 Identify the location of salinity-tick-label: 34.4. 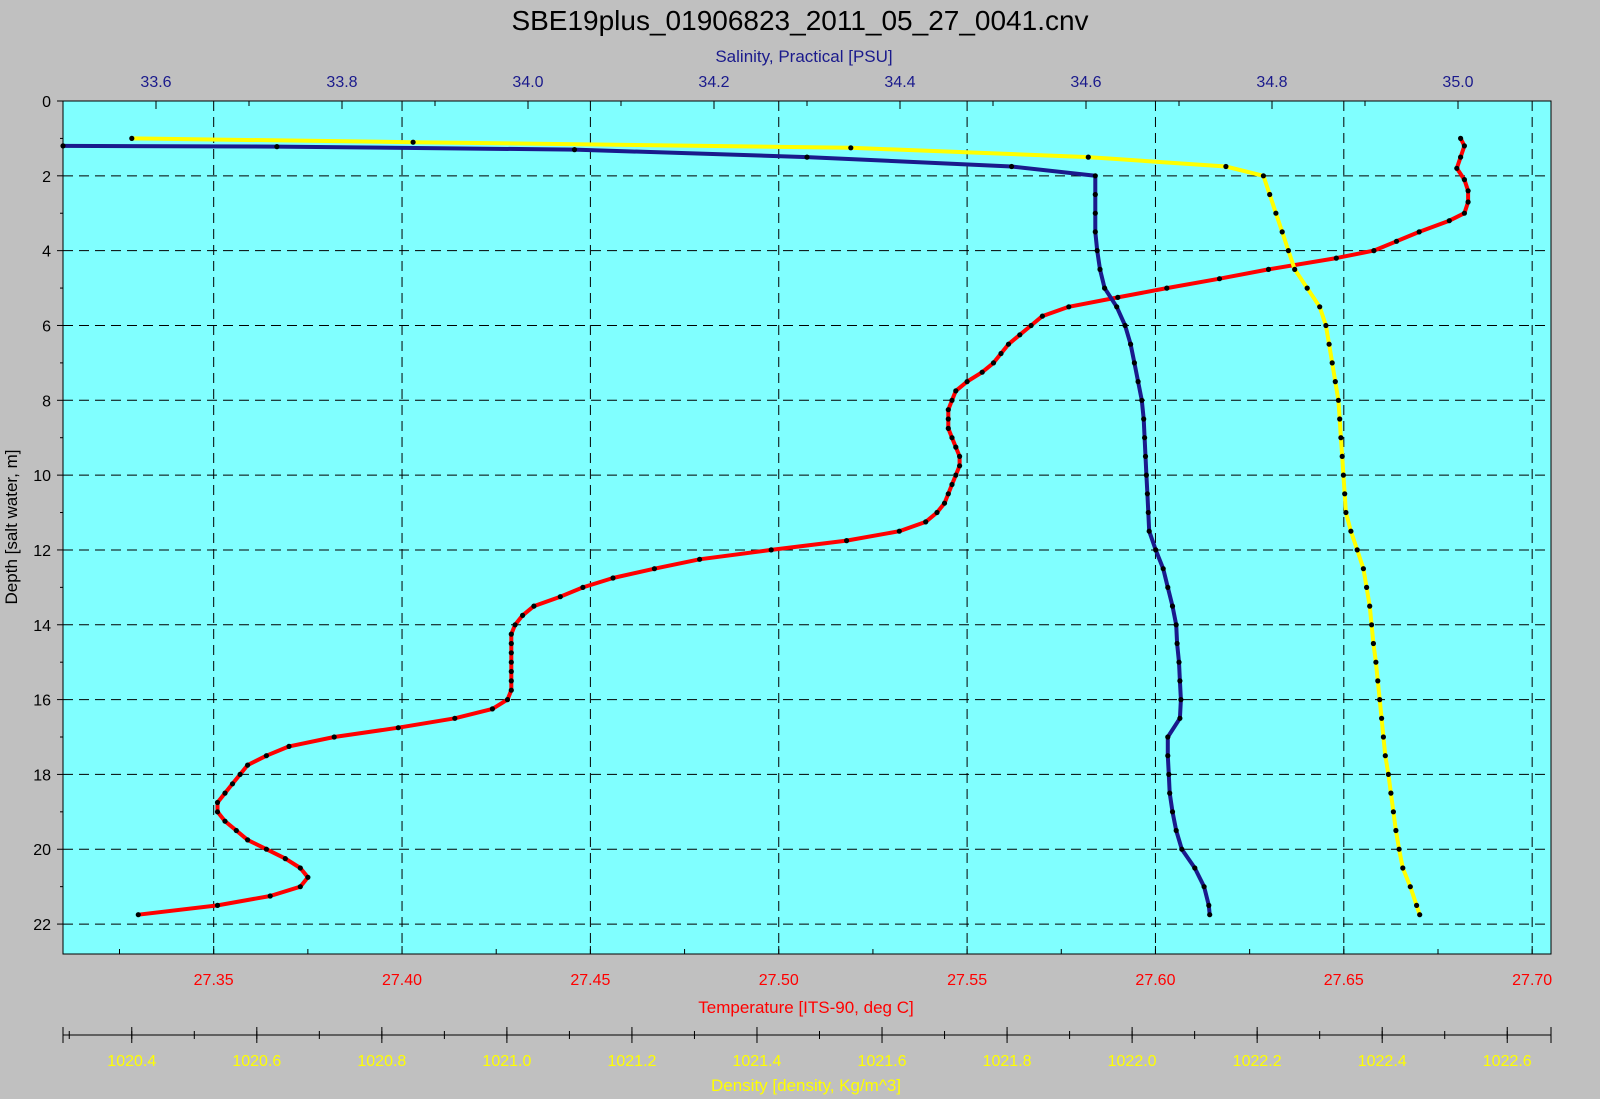
(899, 82).